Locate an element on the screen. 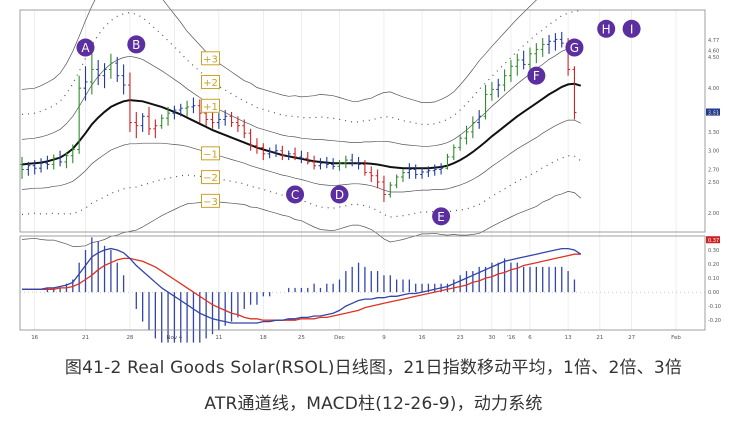 The image size is (747, 435). atr-channel-label: +2 is located at coordinates (210, 83).